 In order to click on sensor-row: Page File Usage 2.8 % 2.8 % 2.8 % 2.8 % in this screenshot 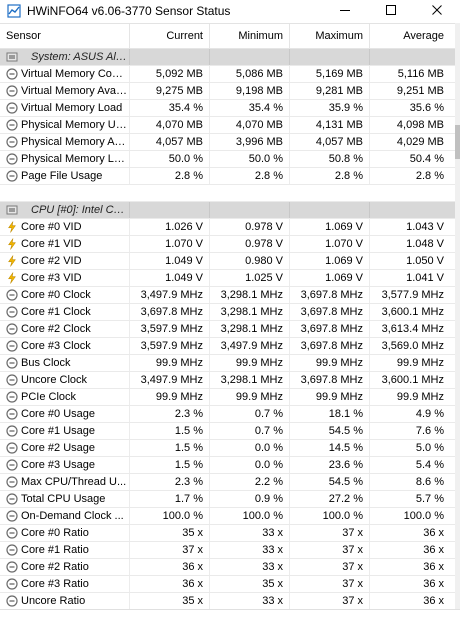, I will do `click(227, 176)`.